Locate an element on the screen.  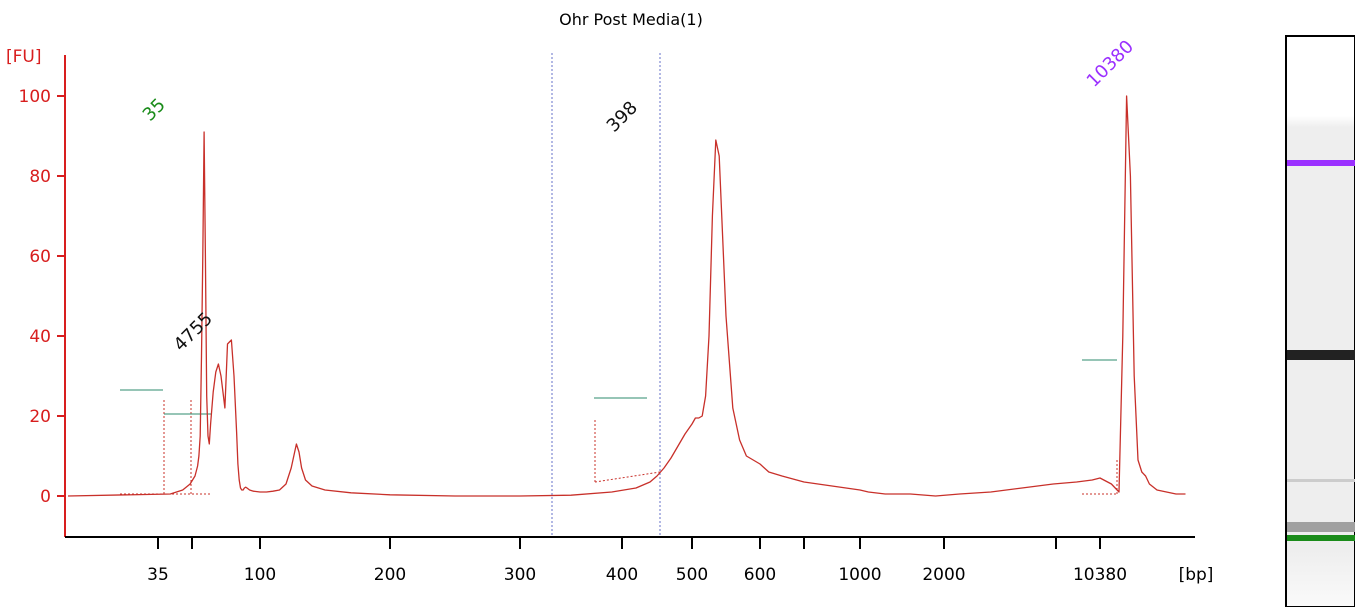
x-tick-label: 200 is located at coordinates (390, 575).